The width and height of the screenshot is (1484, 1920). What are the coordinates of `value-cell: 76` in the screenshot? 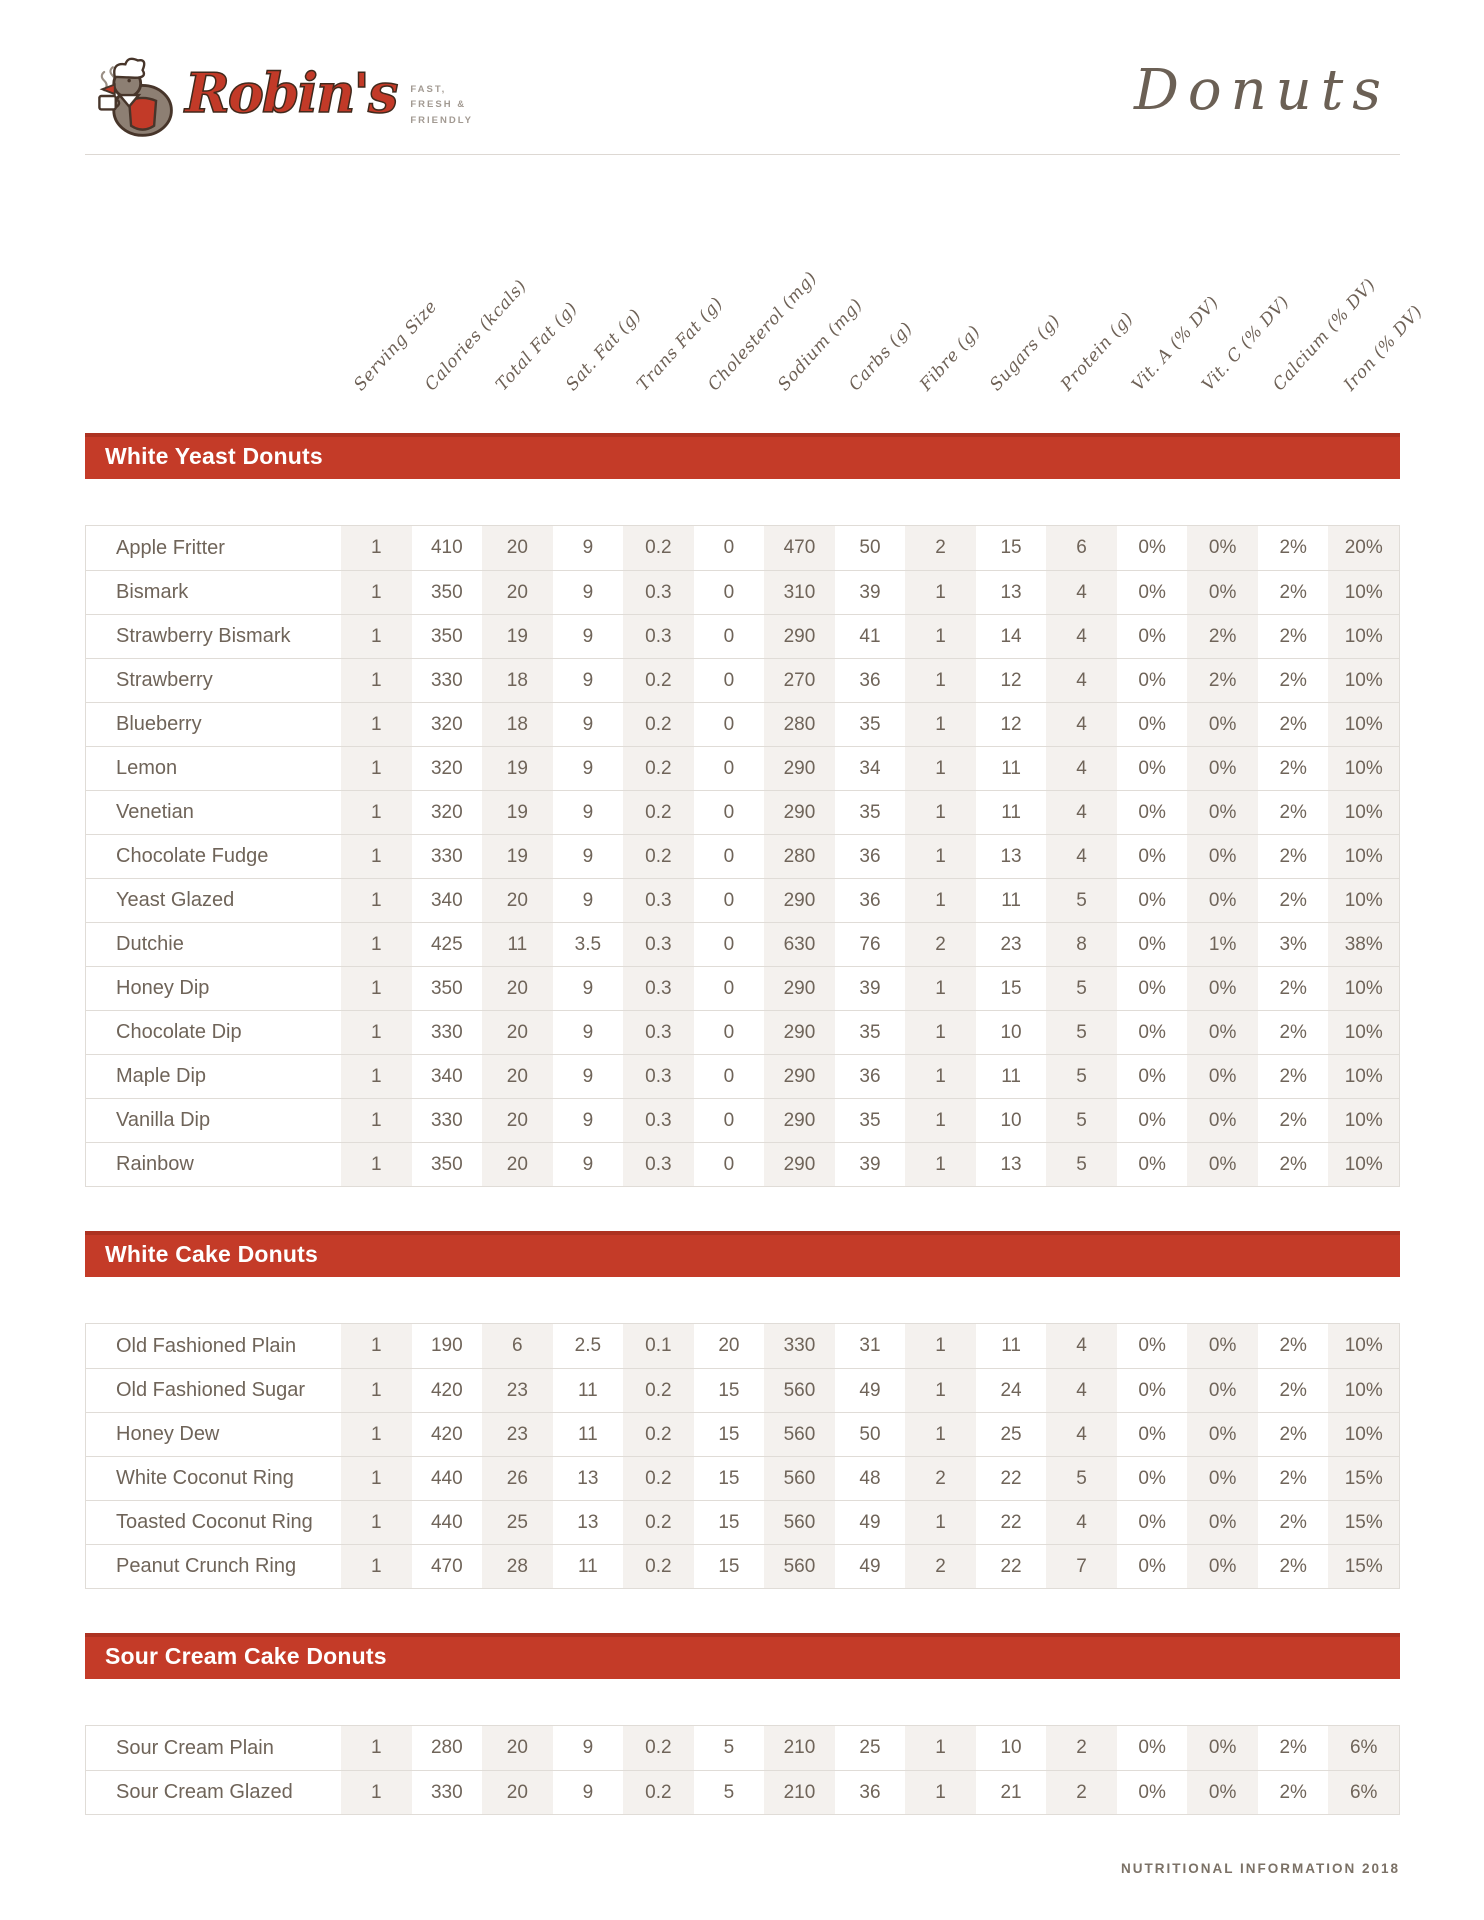 It's located at (870, 944).